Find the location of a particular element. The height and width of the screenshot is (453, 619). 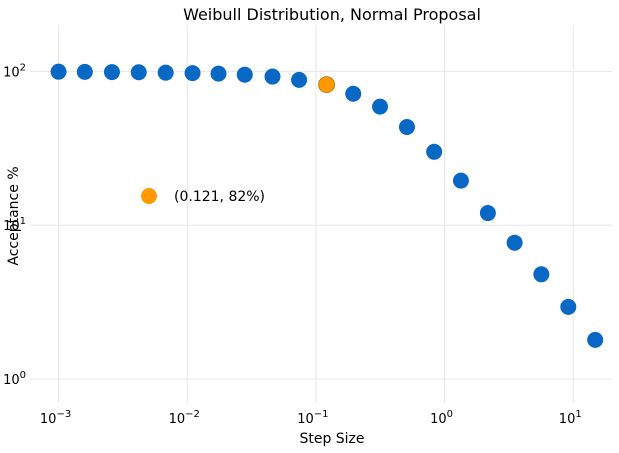

x-tick-label: 10⁰ is located at coordinates (441, 418).